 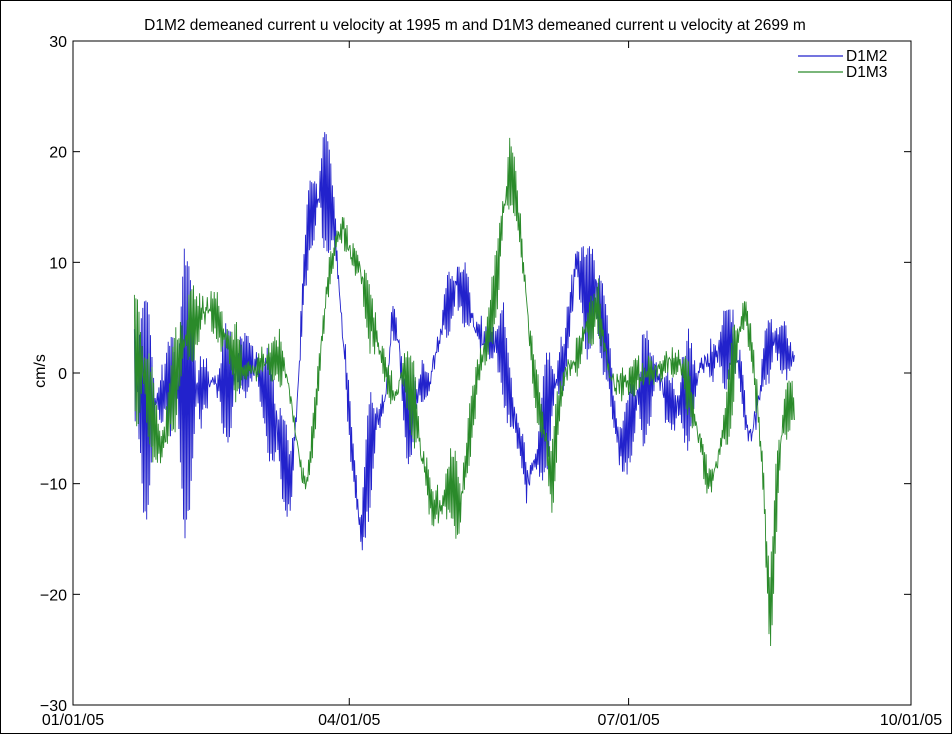 I want to click on y-tick-label: −20, so click(x=53, y=595).